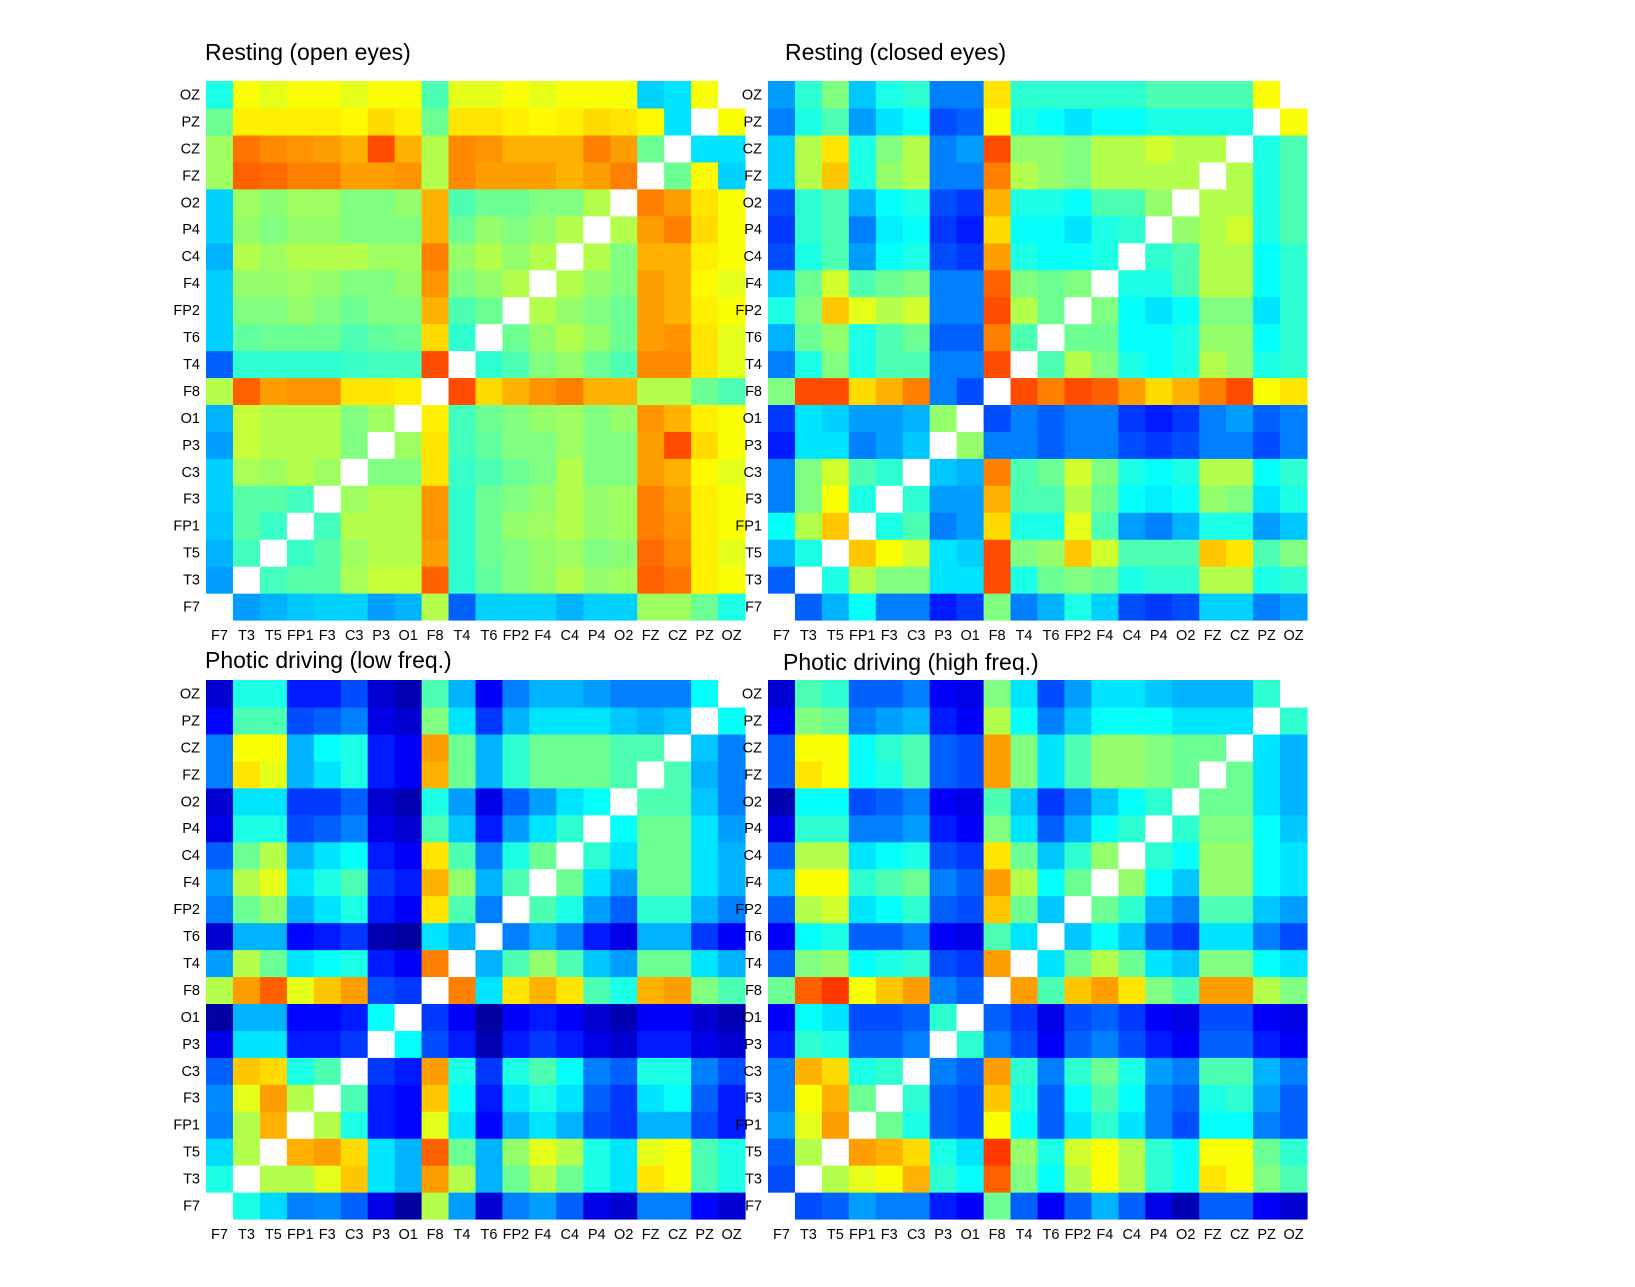 This screenshot has height=1287, width=1635. I want to click on y-tick-label: T4, so click(753, 964).